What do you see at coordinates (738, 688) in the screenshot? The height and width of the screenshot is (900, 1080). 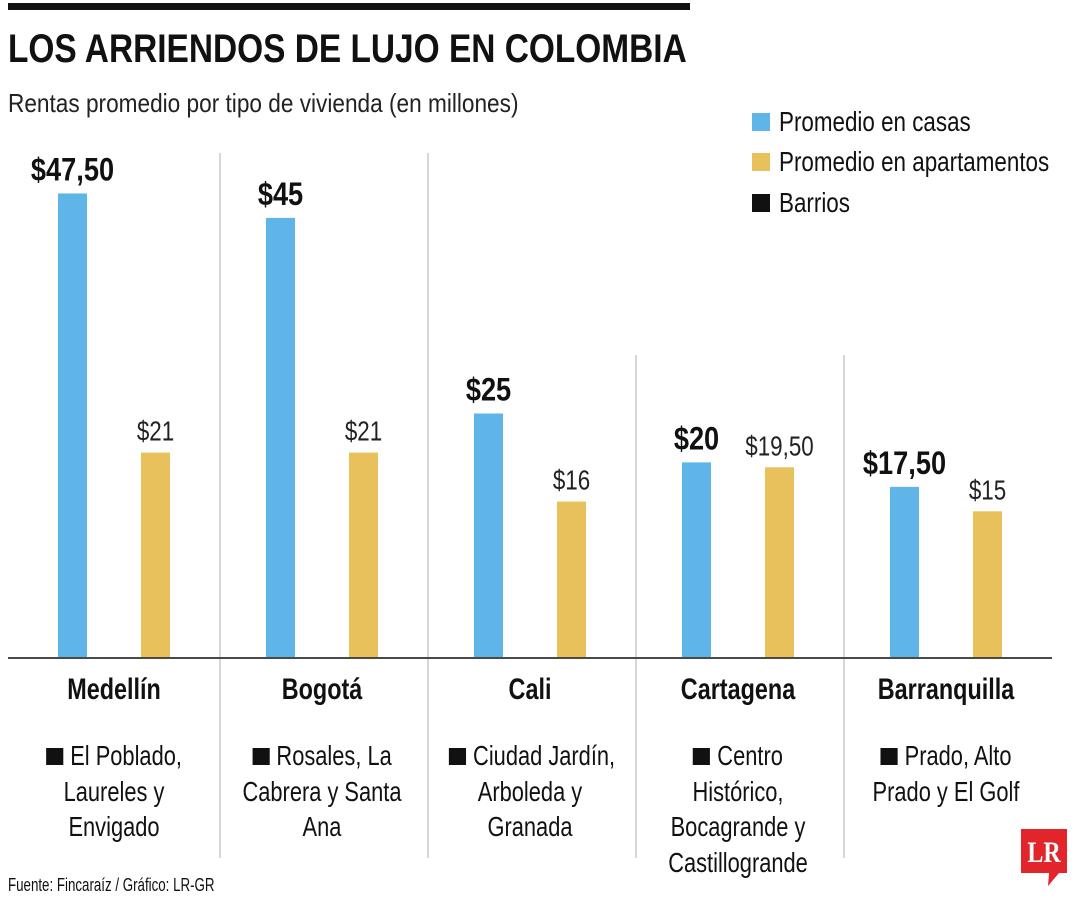 I see `category-label-cartagena: Cartagena` at bounding box center [738, 688].